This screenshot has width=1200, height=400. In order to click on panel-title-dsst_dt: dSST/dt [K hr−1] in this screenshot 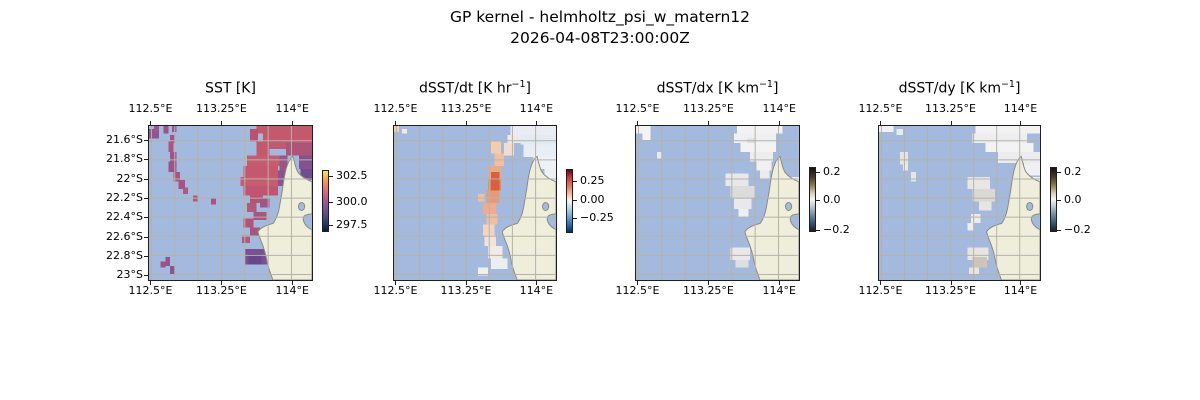, I will do `click(475, 88)`.